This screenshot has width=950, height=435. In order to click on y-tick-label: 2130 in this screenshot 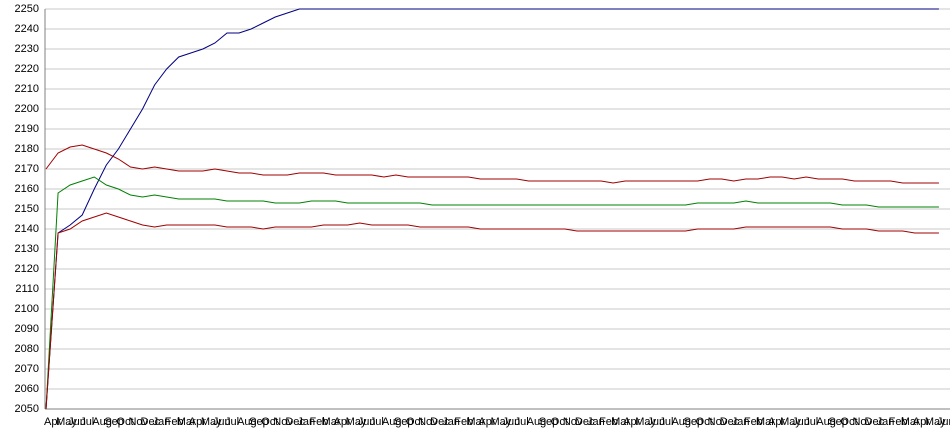, I will do `click(27, 249)`.